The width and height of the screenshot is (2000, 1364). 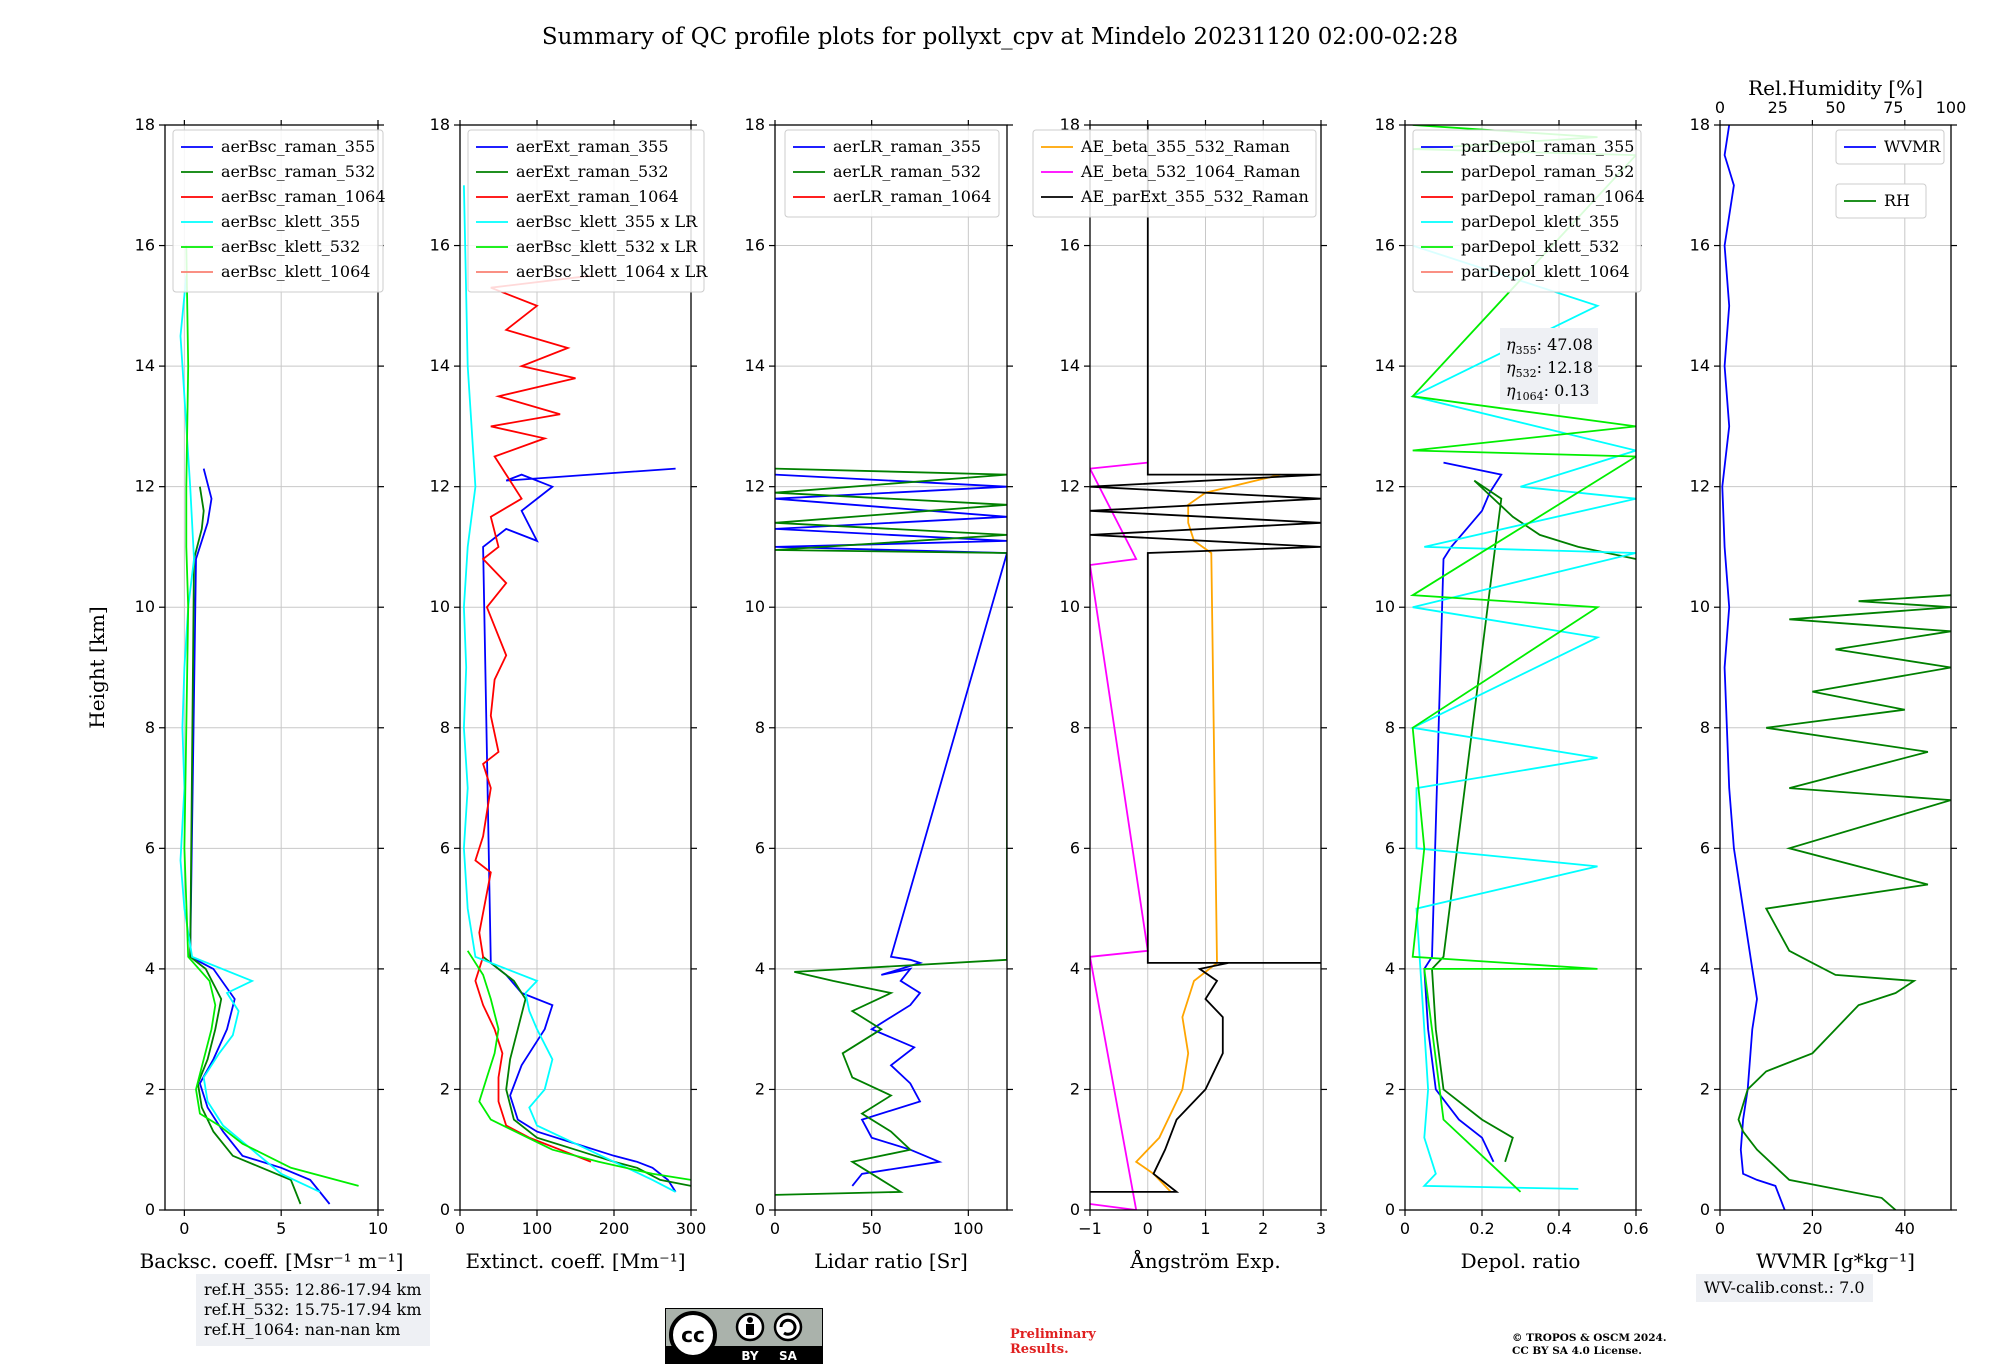 What do you see at coordinates (1881, 201) in the screenshot?
I see `legend-rh: RH` at bounding box center [1881, 201].